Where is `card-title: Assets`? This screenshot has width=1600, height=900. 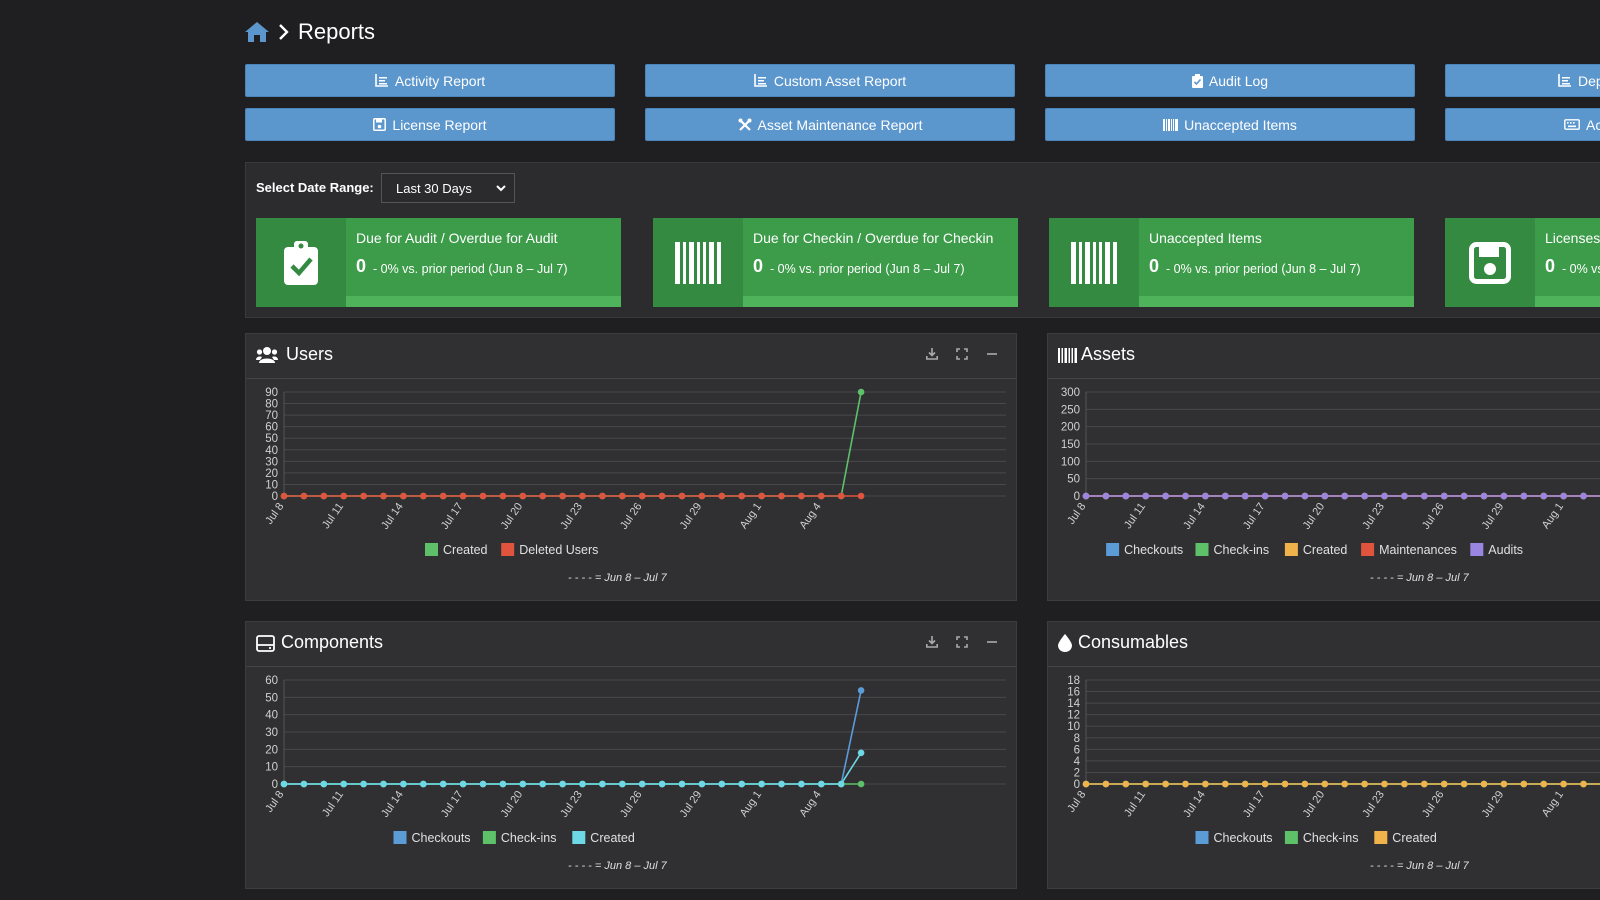 card-title: Assets is located at coordinates (1108, 354).